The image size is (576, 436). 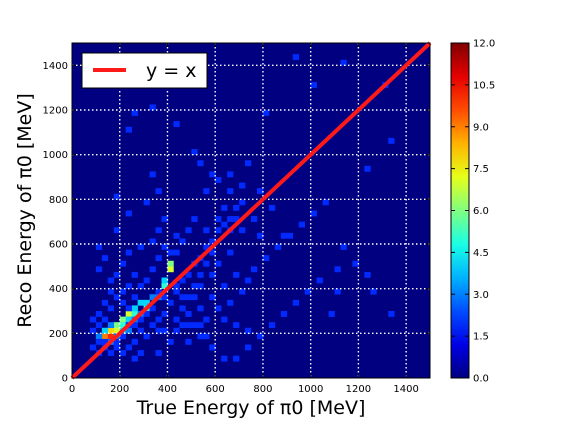 I want to click on colorbar-tick-label: 9.0, so click(x=481, y=127).